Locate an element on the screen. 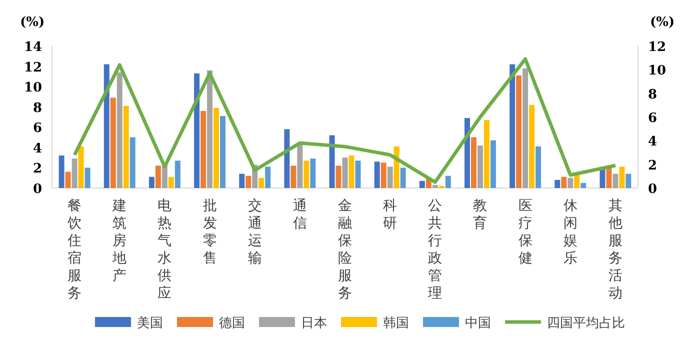 This screenshot has width=693, height=345. y2-tick-label: 4 is located at coordinates (653, 142).